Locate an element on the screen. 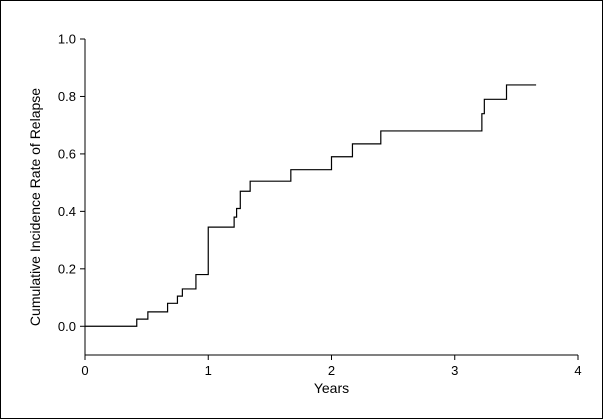  y-tick-label: 0.4 is located at coordinates (67, 211).